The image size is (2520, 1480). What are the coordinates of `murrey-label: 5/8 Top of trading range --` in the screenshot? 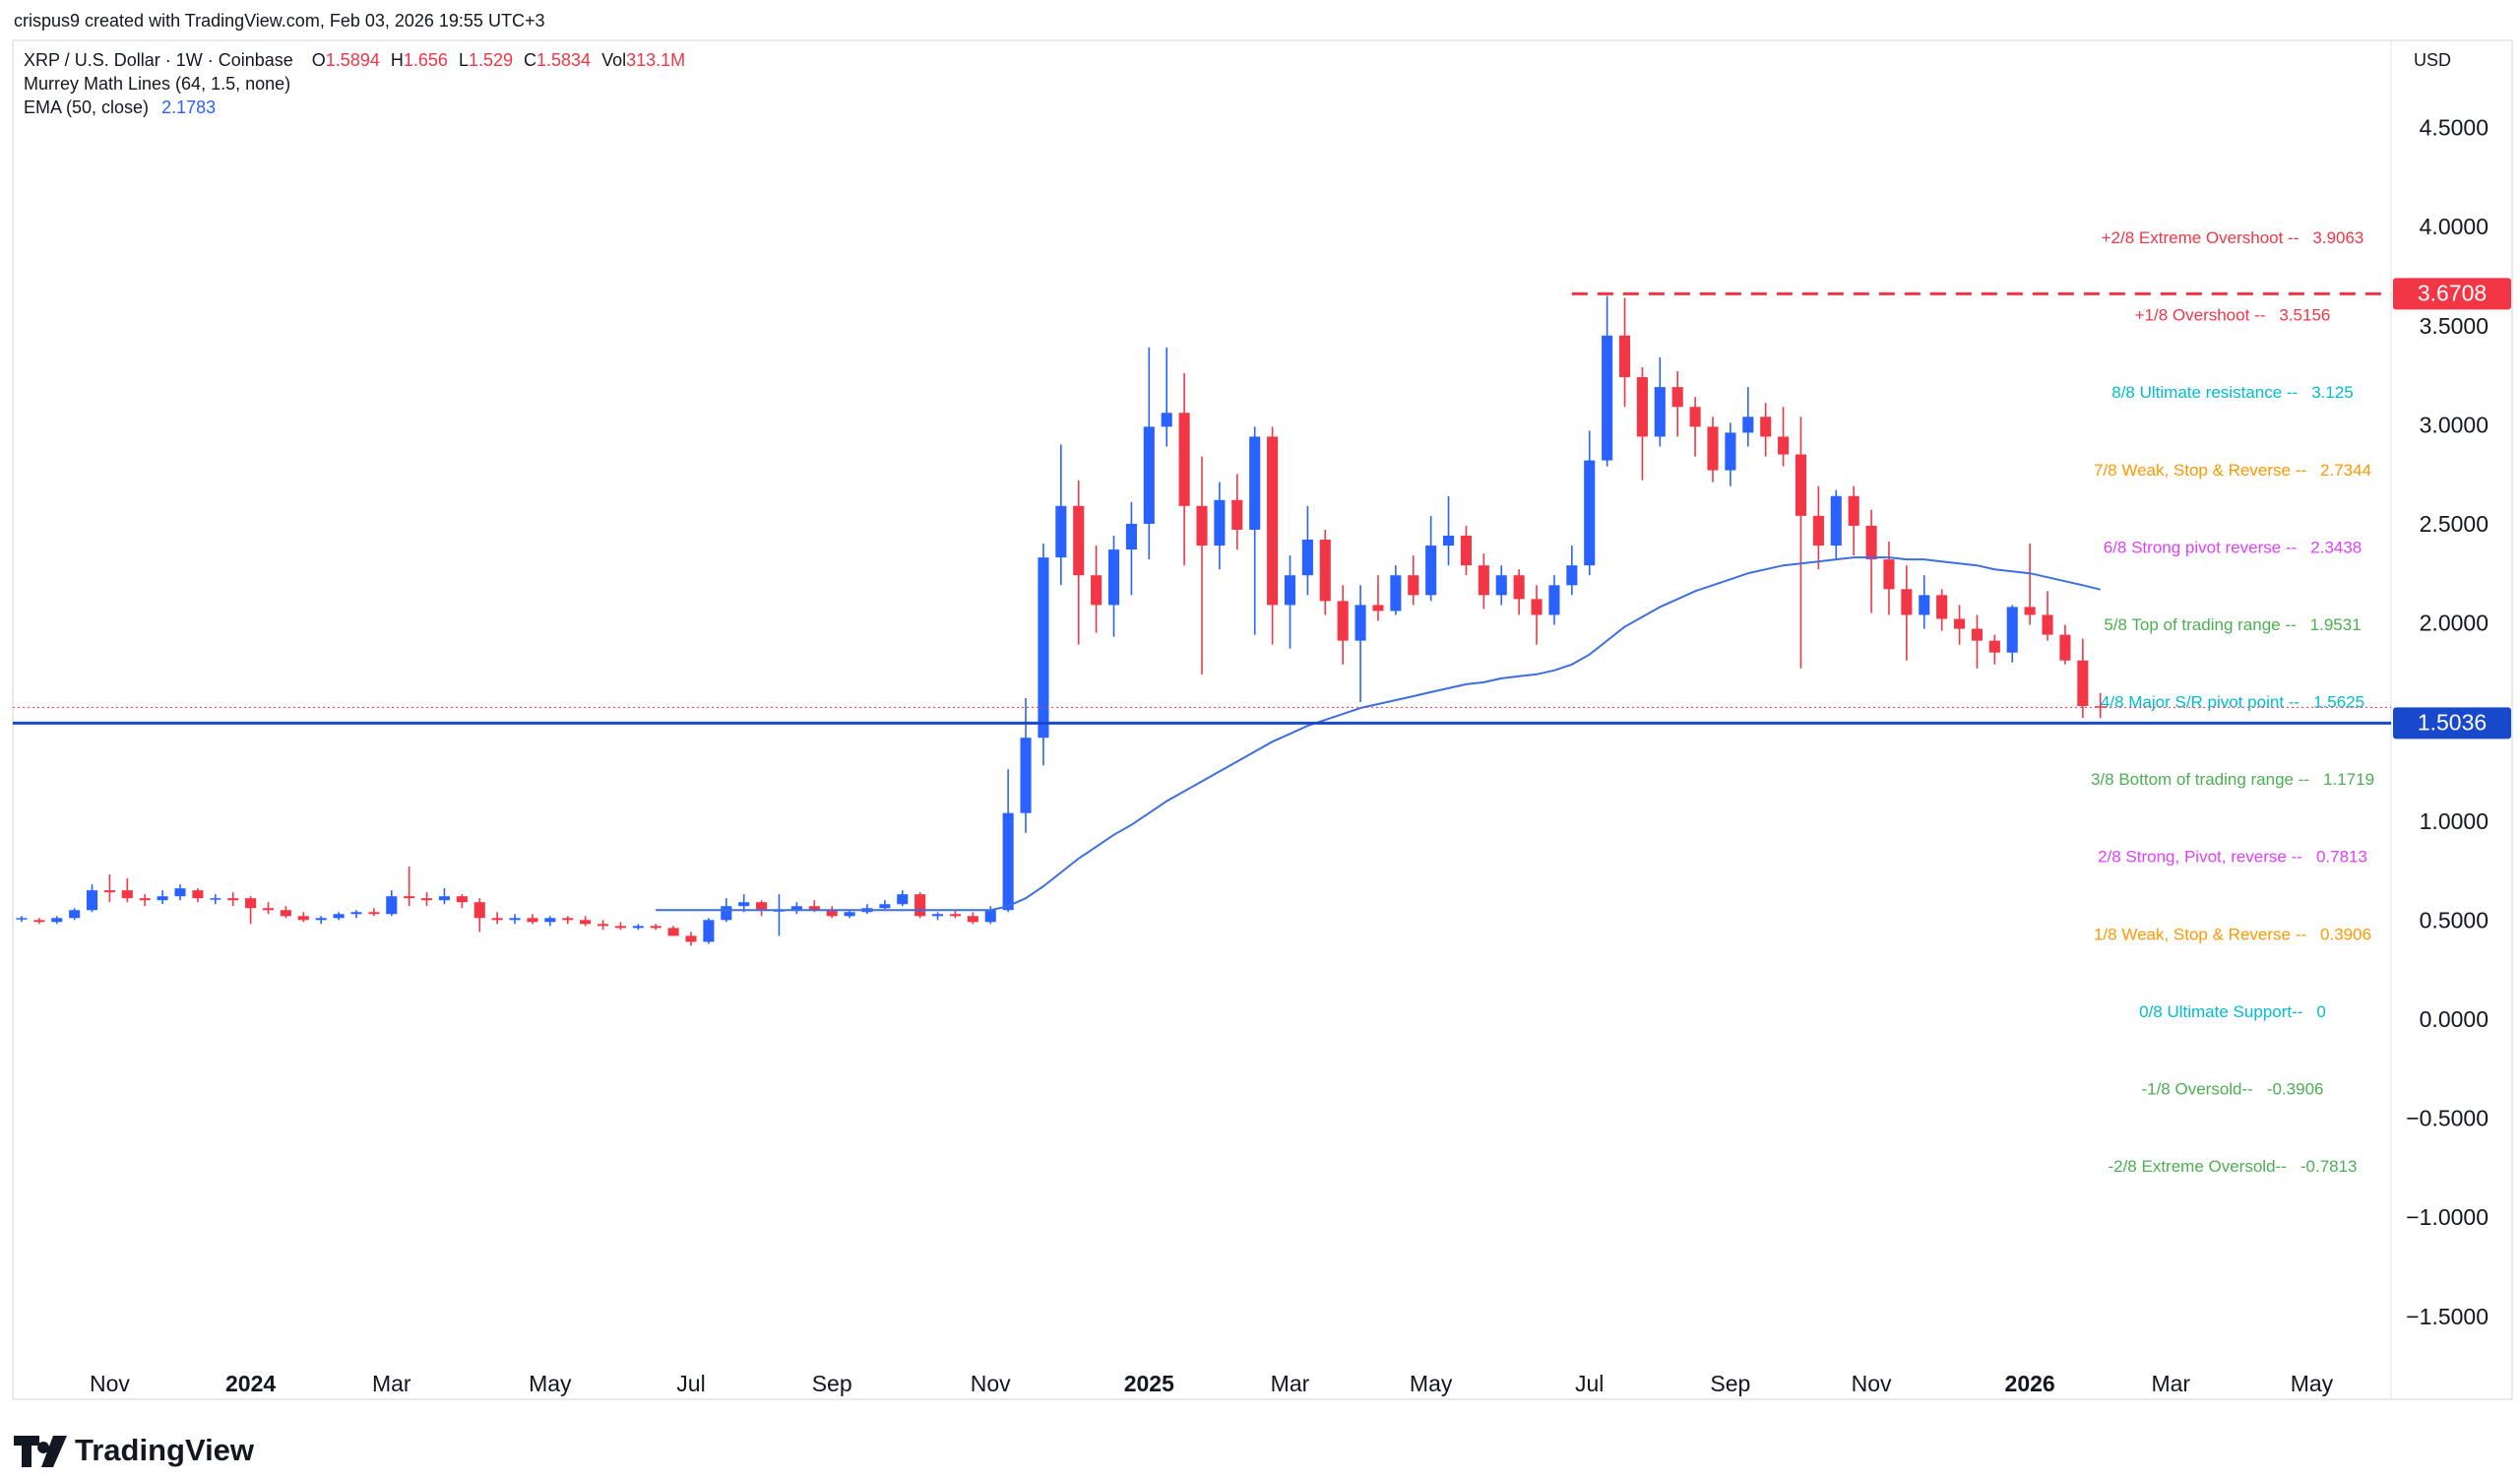 It's located at (2200, 624).